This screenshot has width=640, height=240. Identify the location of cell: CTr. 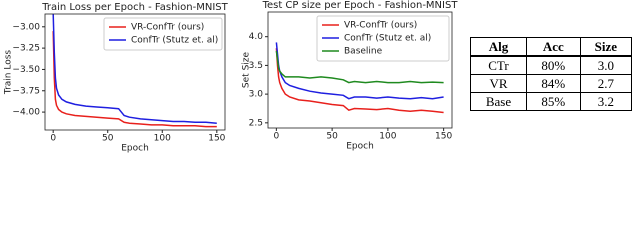
(498, 65).